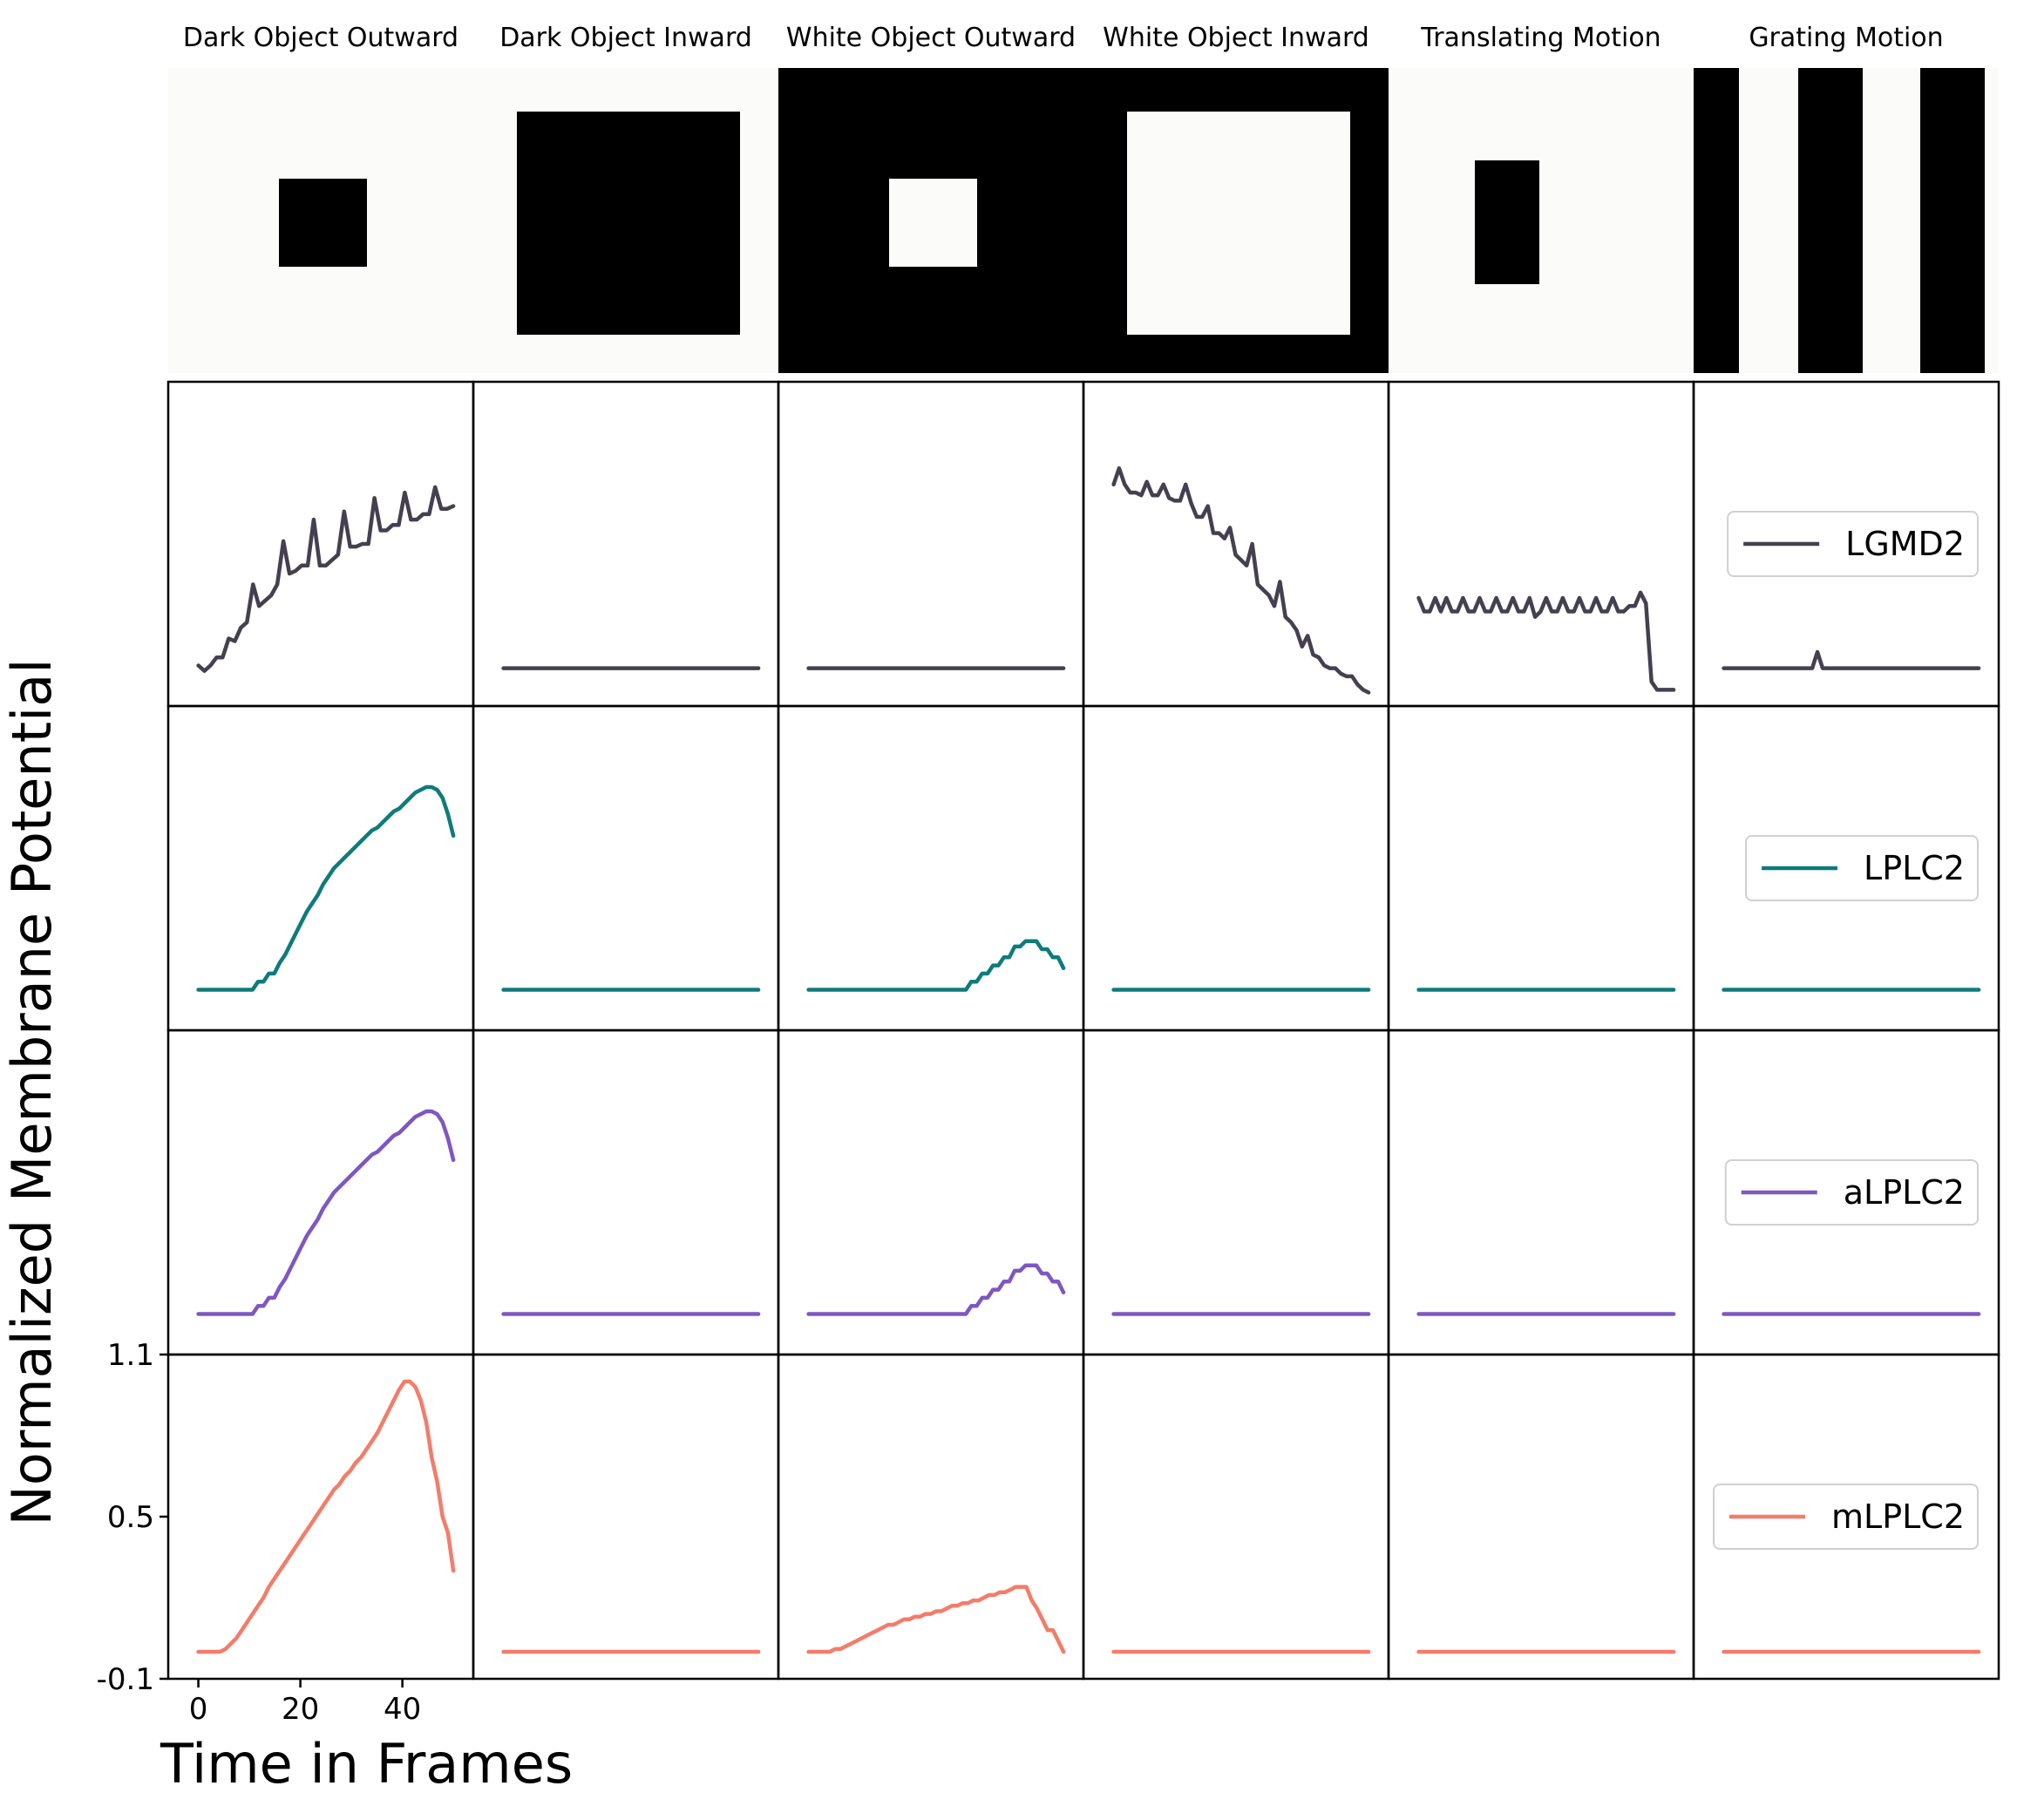 This screenshot has height=1820, width=2017. Describe the element at coordinates (32, 1092) in the screenshot. I see `y-axis-title: Normalized Membrane Potential` at that location.